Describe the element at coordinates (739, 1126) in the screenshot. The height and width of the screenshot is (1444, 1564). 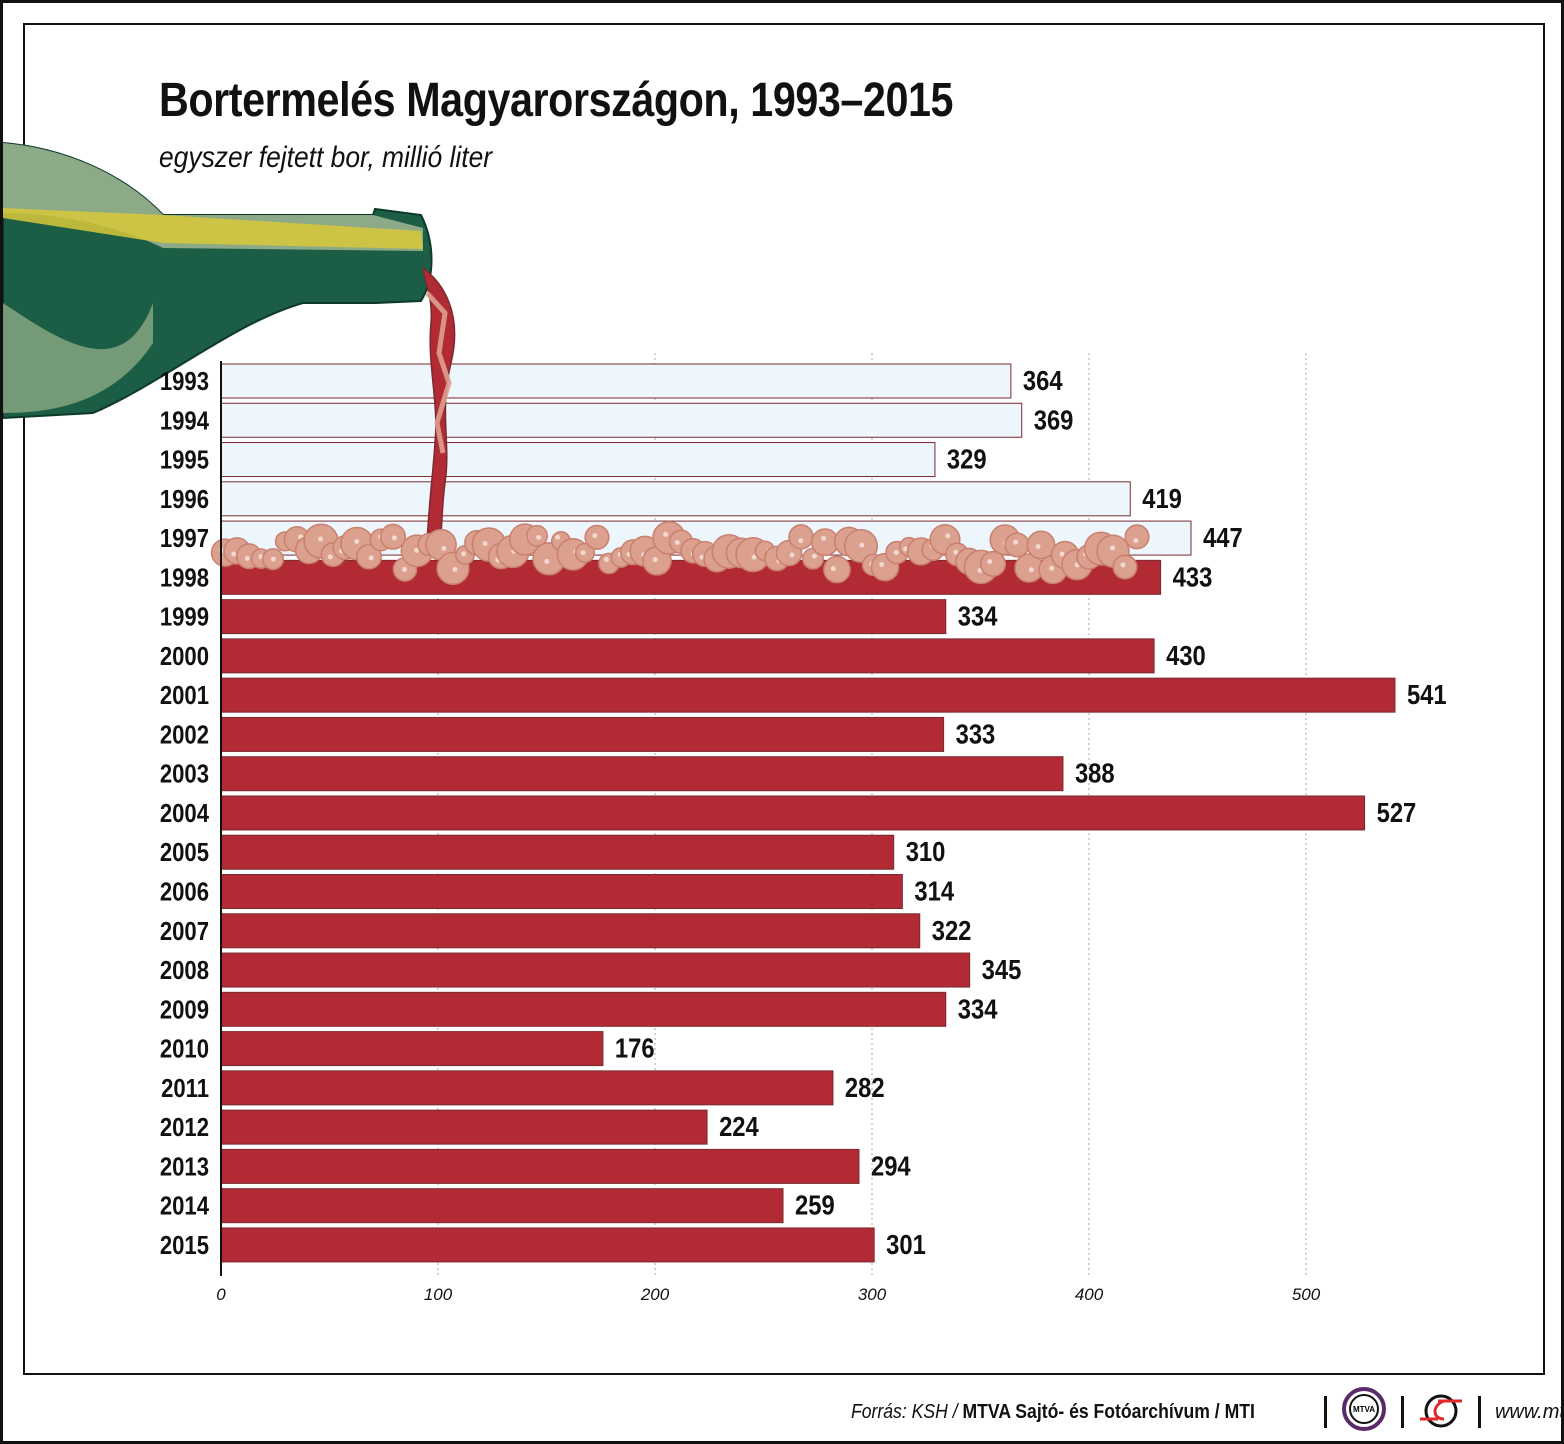
I see `data-label: 224` at that location.